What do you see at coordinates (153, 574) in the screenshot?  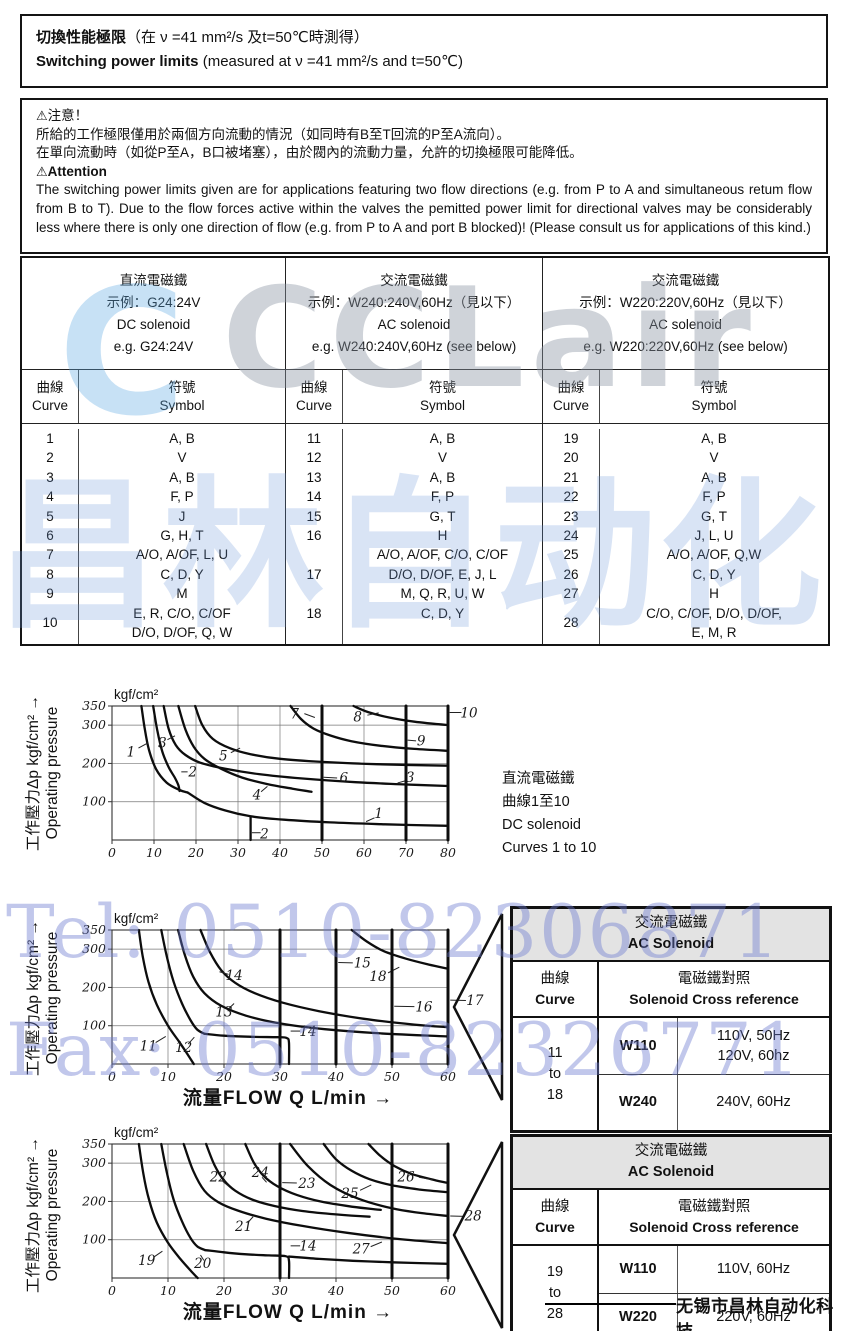 I see `table-row: 8 C, D, Y` at bounding box center [153, 574].